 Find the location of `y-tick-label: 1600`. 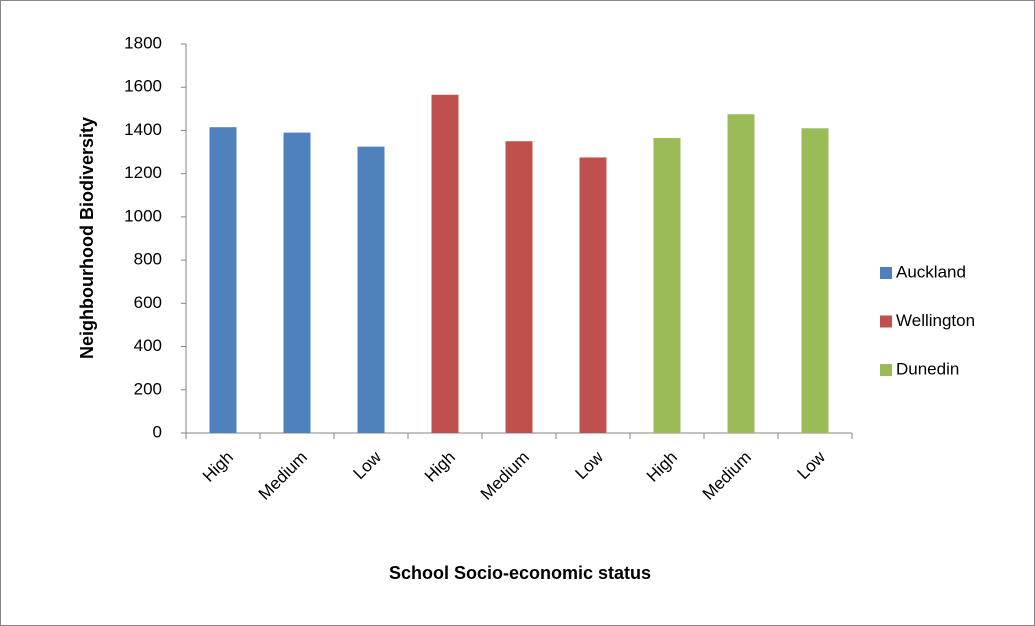

y-tick-label: 1600 is located at coordinates (143, 86).